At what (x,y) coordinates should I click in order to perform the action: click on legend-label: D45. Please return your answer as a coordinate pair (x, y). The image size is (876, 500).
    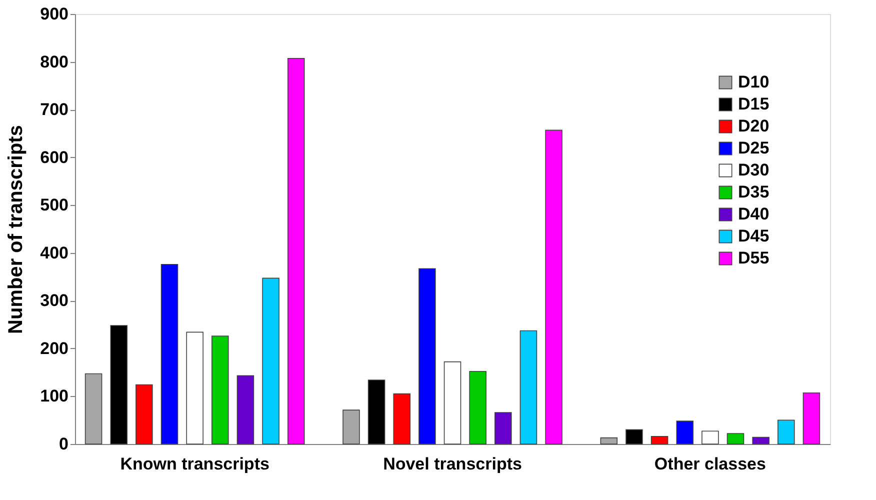
    Looking at the image, I should click on (754, 236).